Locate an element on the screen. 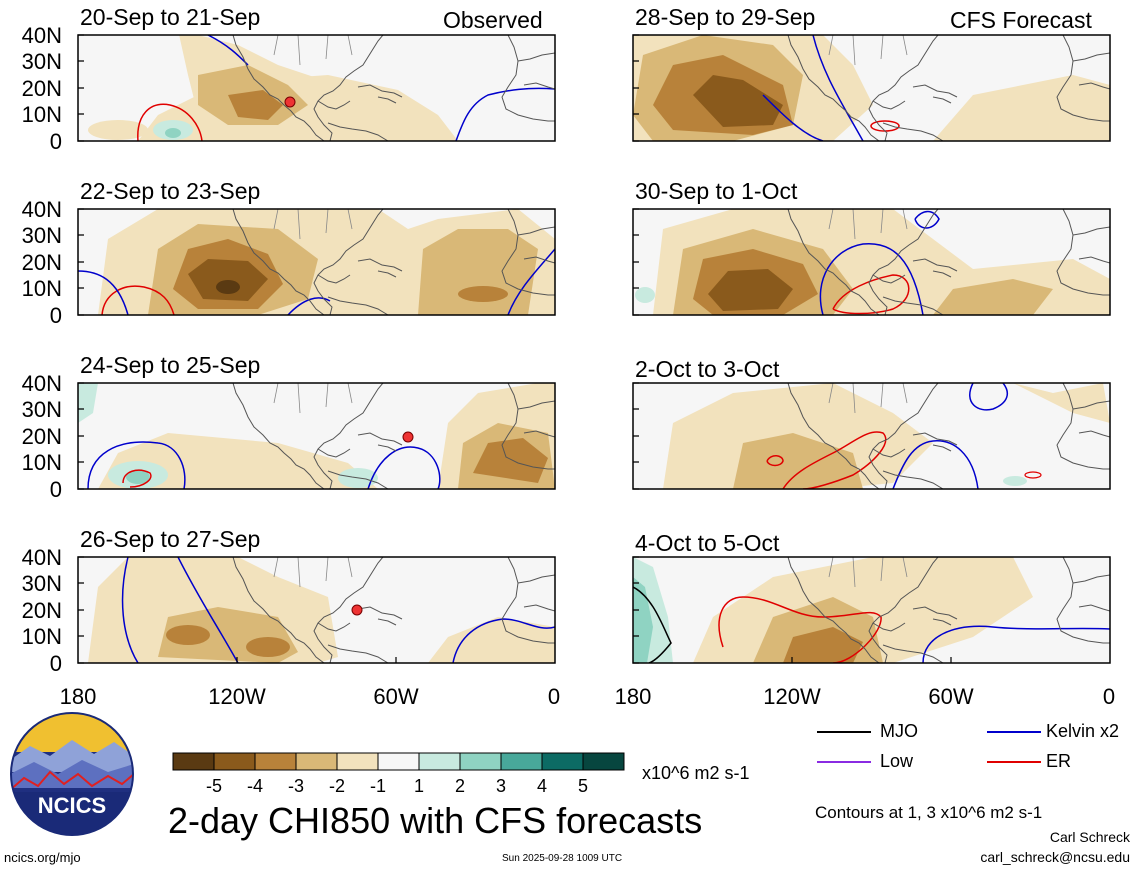  colorbar-tick-label: -4 is located at coordinates (255, 786).